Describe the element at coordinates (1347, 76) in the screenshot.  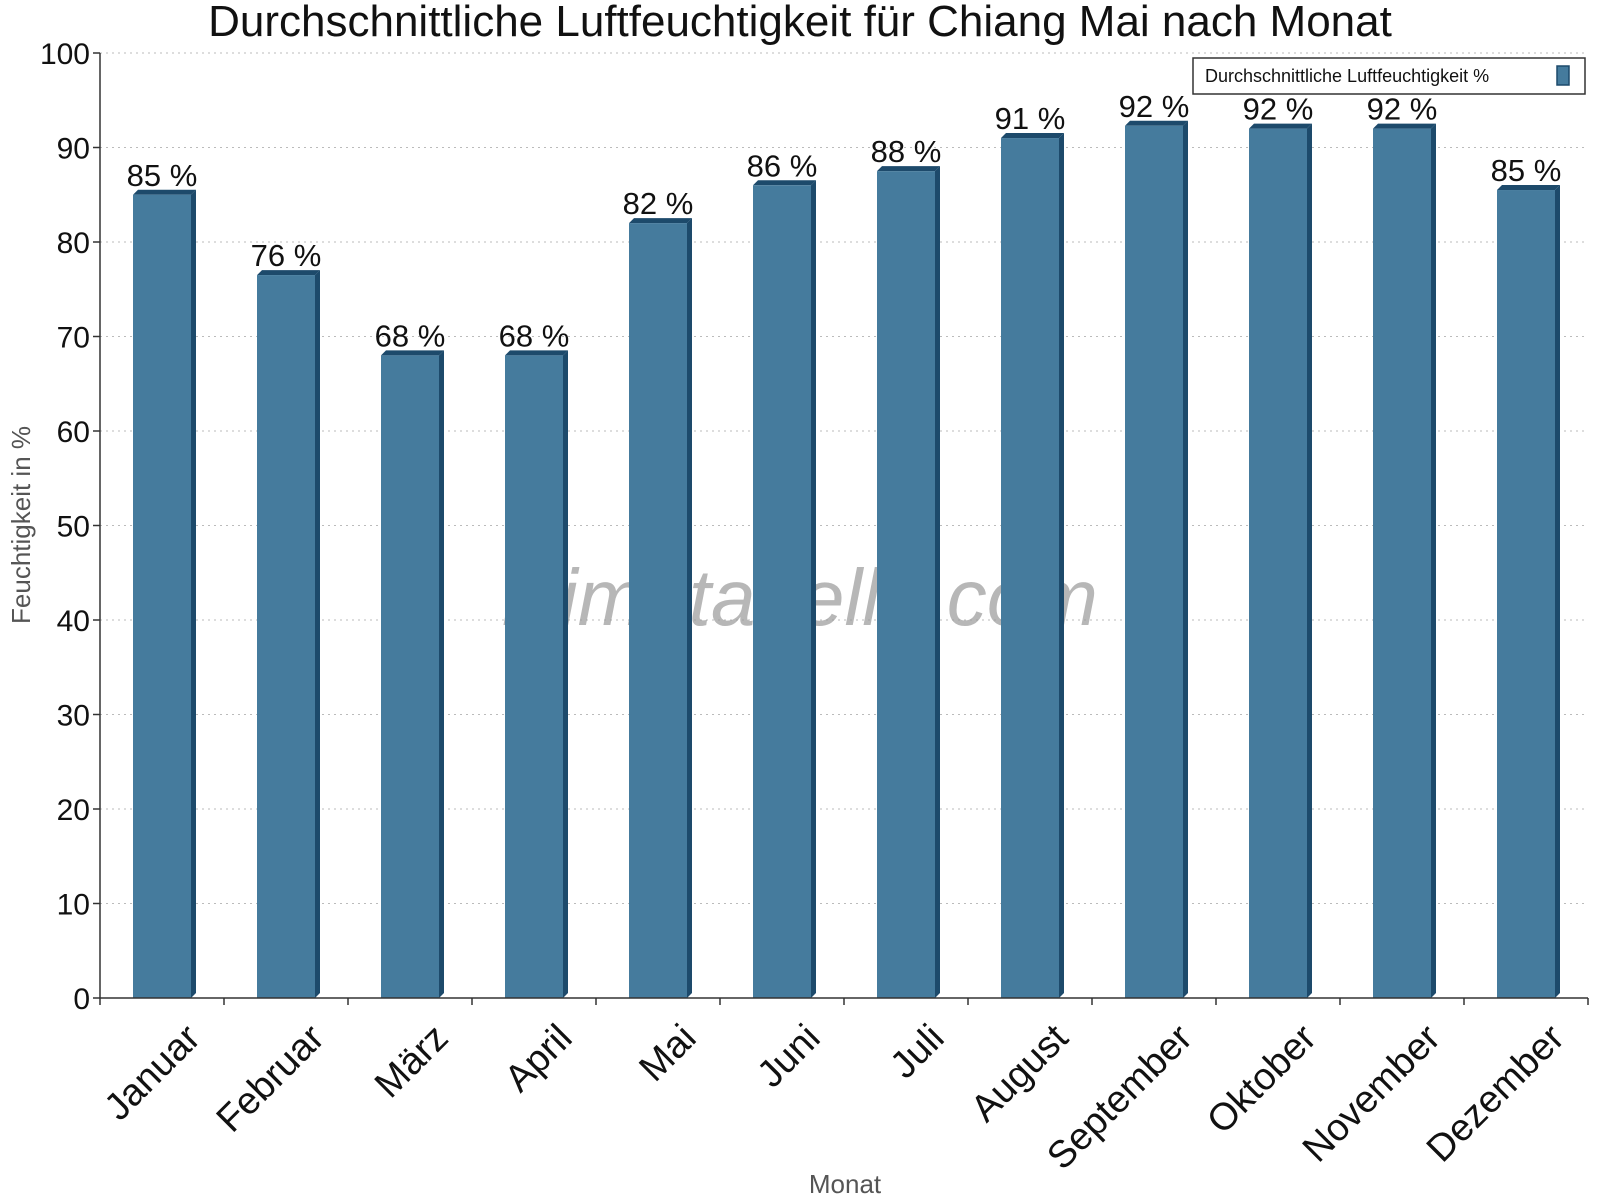
I see `legend-label: Durchschnittliche Luftfeuchtigkeit %` at that location.